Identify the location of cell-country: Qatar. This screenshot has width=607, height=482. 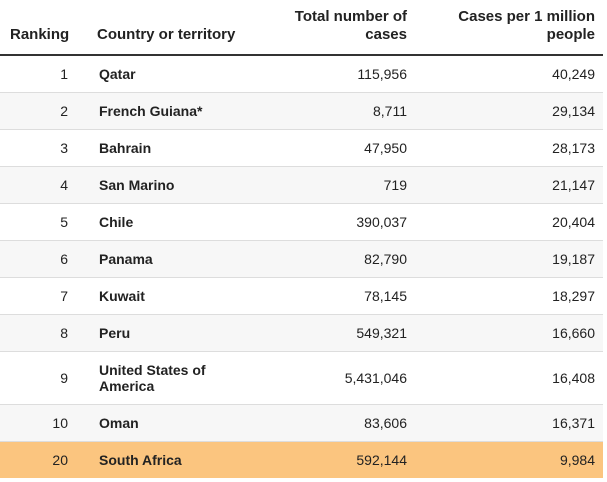
(161, 74).